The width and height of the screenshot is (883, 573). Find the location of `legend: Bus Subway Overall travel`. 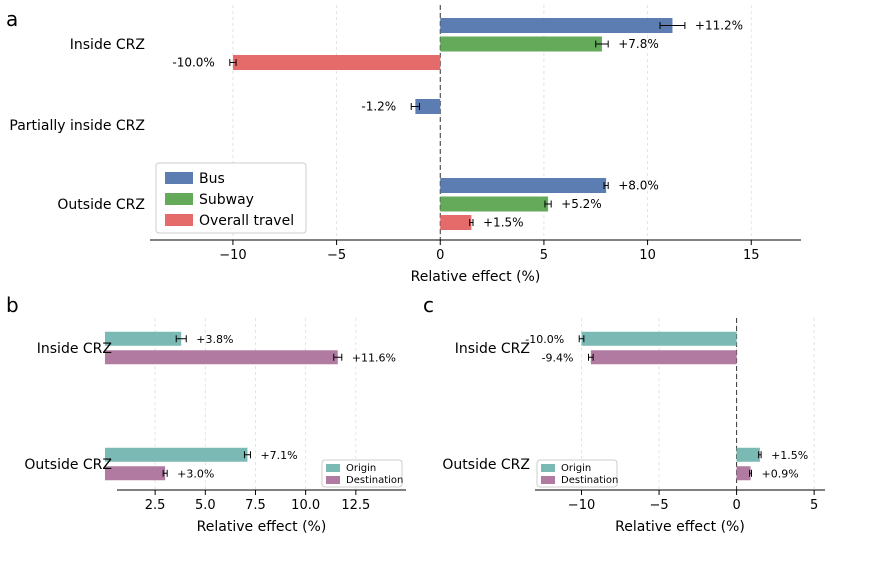

legend: Bus Subway Overall travel is located at coordinates (231, 198).